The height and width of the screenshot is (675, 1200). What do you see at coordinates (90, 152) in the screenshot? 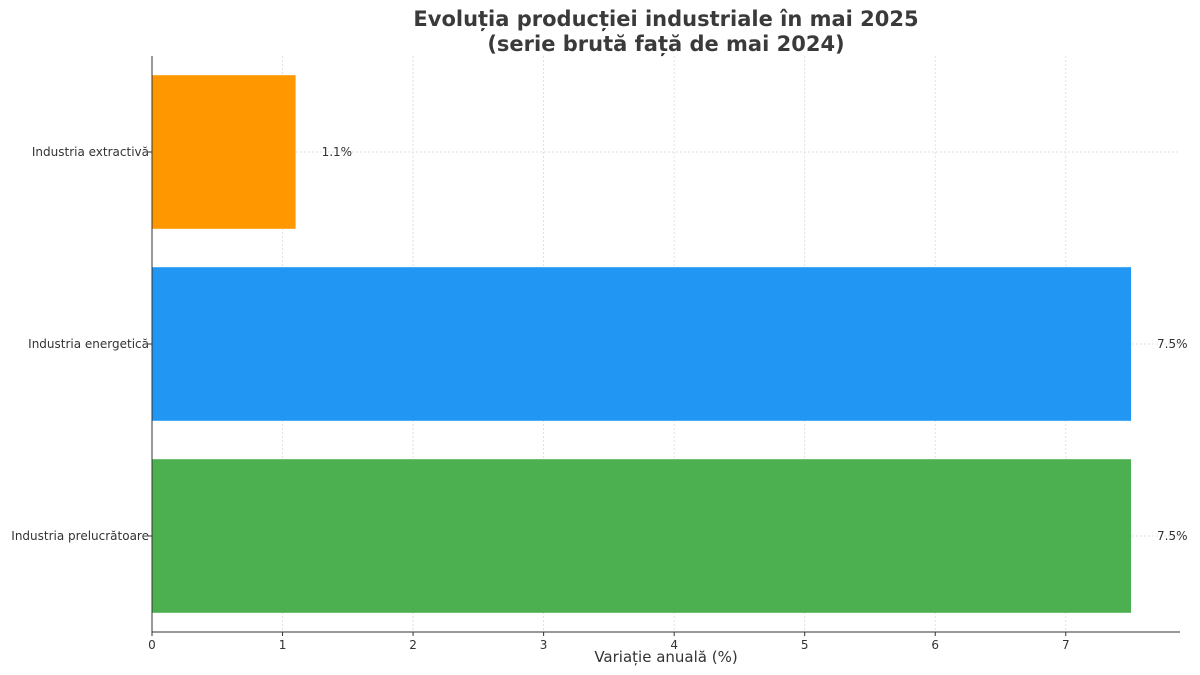
I see `category-label: Industria extractivă` at bounding box center [90, 152].